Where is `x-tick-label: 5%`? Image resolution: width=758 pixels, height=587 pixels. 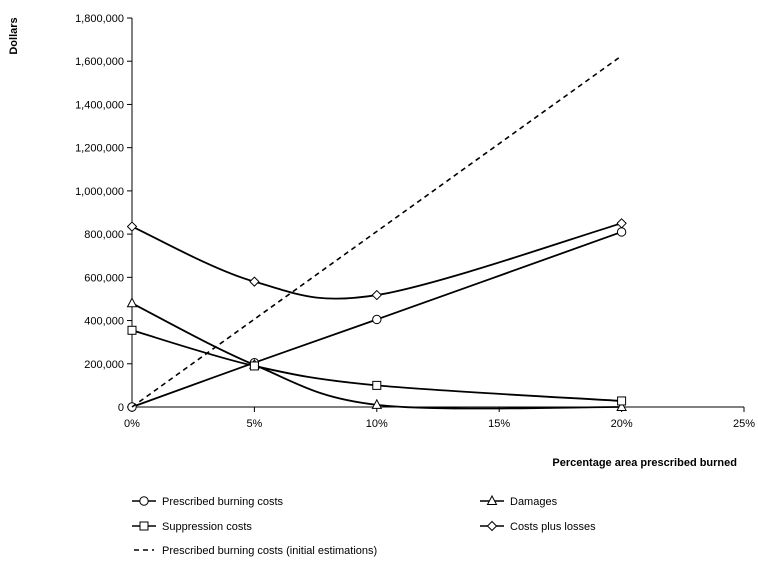 x-tick-label: 5% is located at coordinates (254, 424).